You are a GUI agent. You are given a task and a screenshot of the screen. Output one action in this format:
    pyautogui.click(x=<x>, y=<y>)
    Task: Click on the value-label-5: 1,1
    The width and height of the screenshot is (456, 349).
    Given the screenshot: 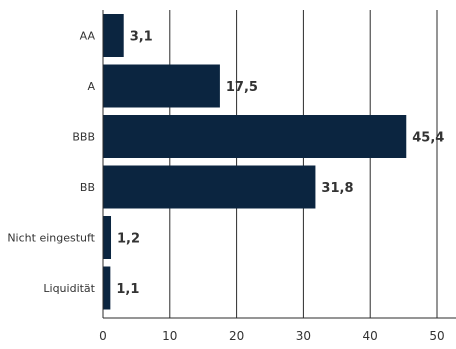 What is the action you would take?
    pyautogui.click(x=127, y=289)
    